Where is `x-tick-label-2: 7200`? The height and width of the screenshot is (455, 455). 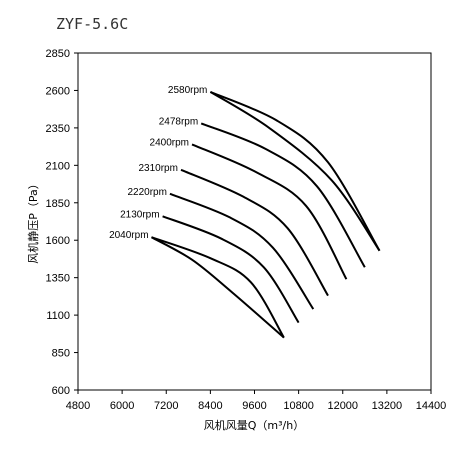 x-tick-label-2: 7200 is located at coordinates (166, 406).